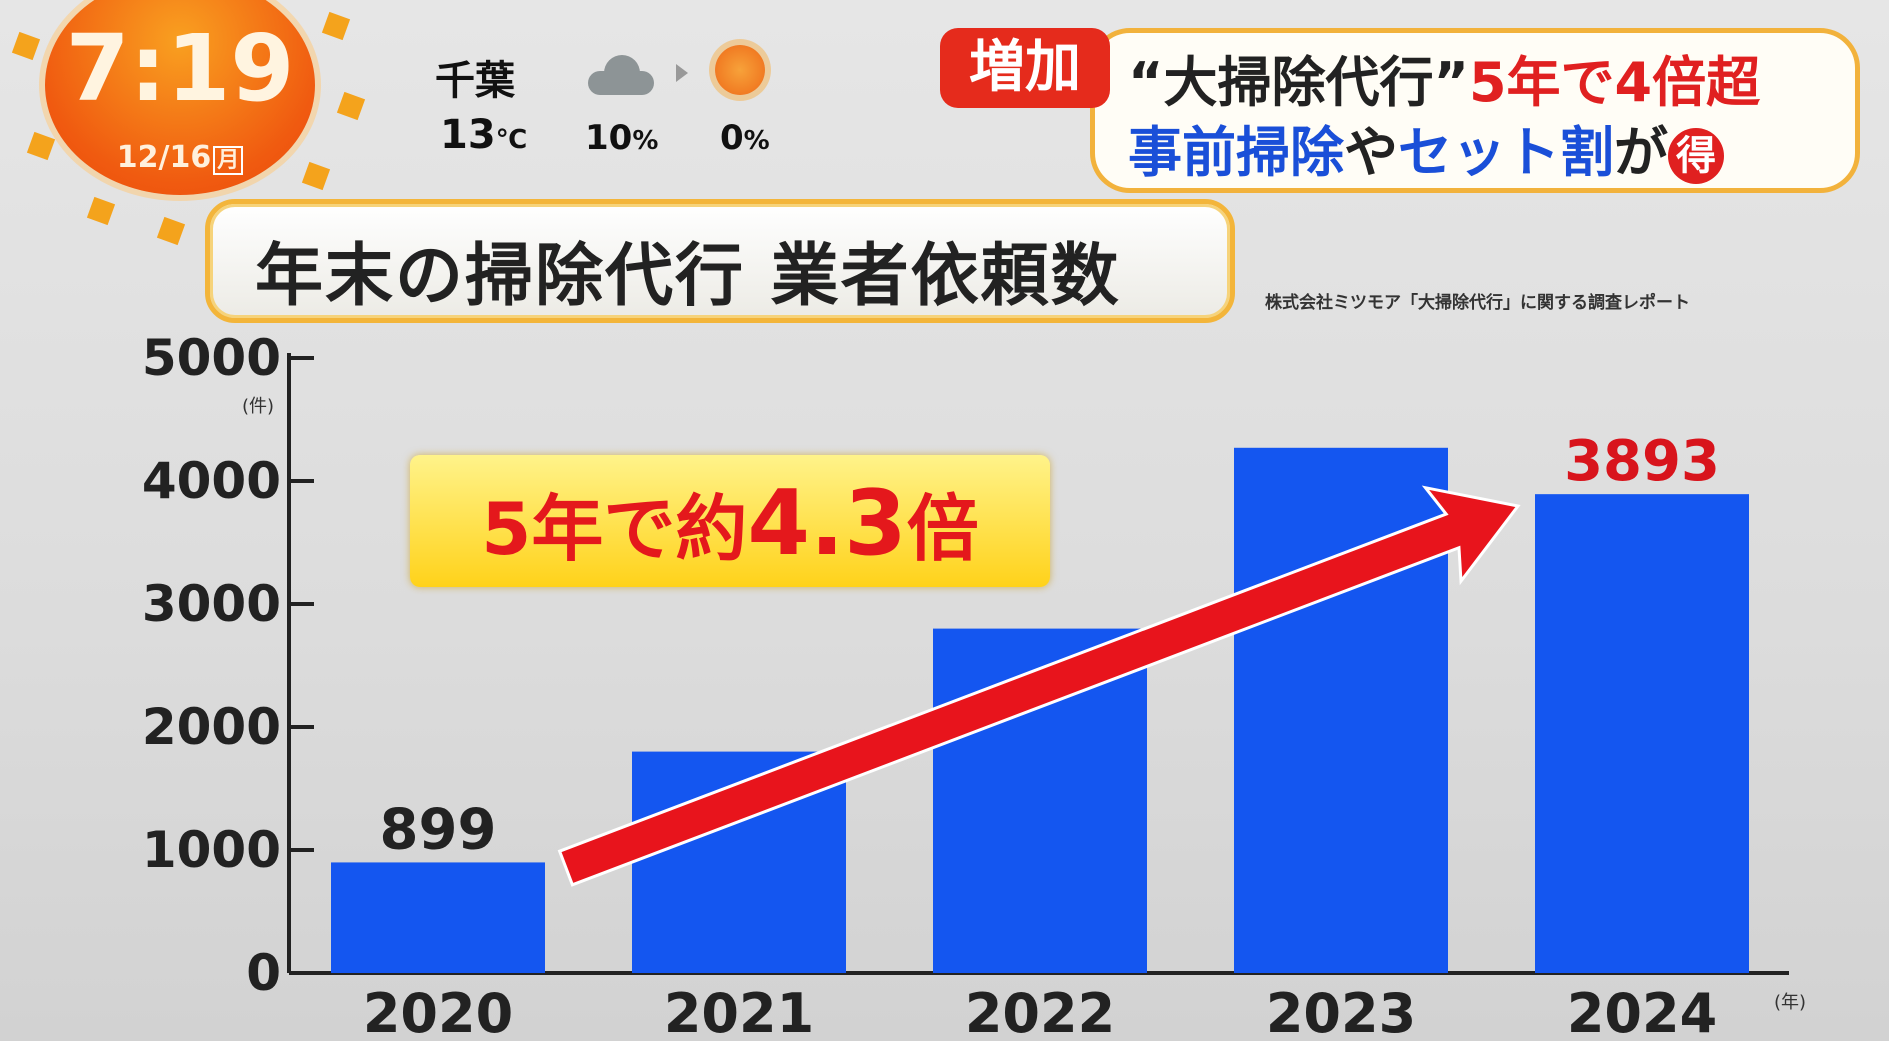 This screenshot has width=1889, height=1041. What do you see at coordinates (1236, 152) in the screenshot?
I see `headline-blue1: 事前掃除` at bounding box center [1236, 152].